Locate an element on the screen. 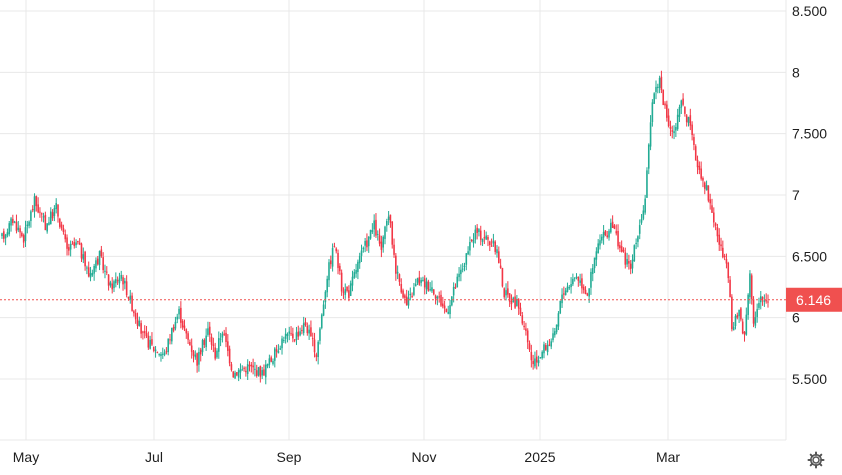 This screenshot has height=475, width=842. settings-gear-button is located at coordinates (816, 460).